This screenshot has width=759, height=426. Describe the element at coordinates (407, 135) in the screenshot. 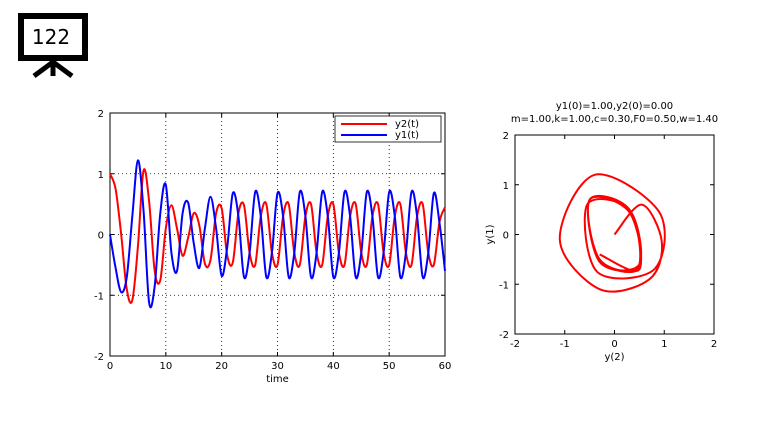

I see `legend-label-2: y1(t)` at that location.